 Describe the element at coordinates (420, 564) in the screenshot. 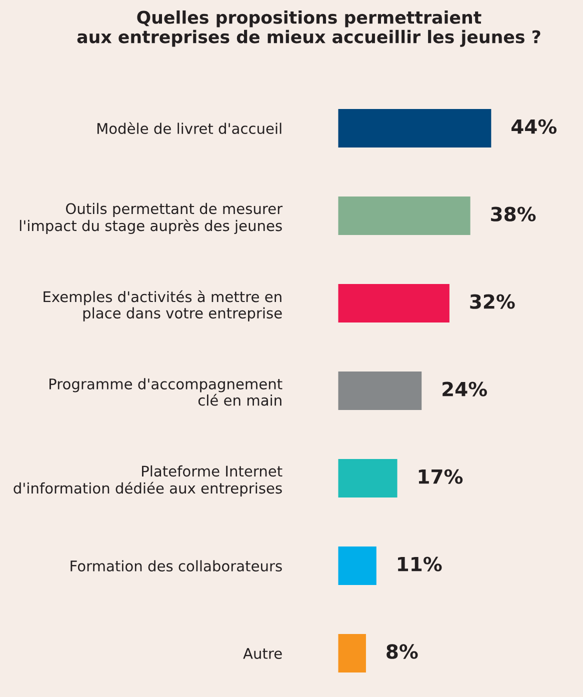

I see `data-label: 11%` at that location.